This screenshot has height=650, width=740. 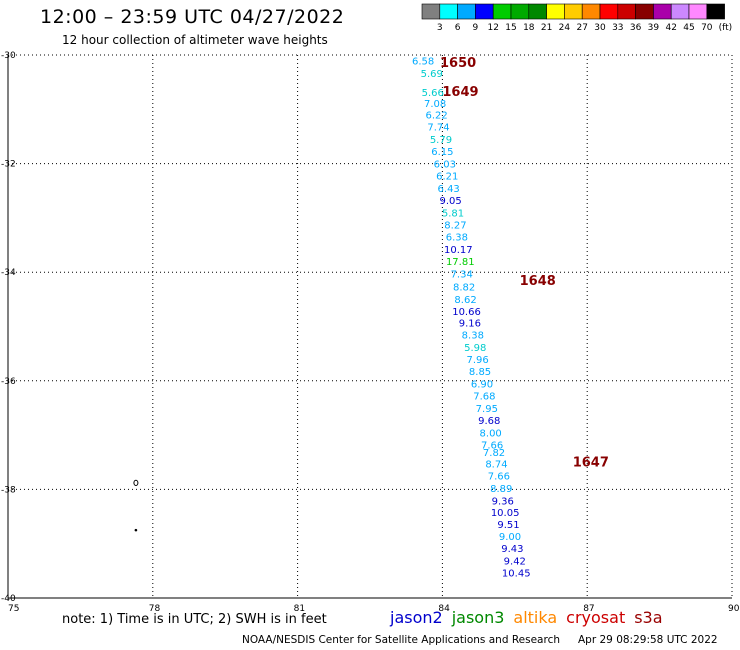 What do you see at coordinates (591, 463) in the screenshot?
I see `pass-label: 1647` at bounding box center [591, 463].